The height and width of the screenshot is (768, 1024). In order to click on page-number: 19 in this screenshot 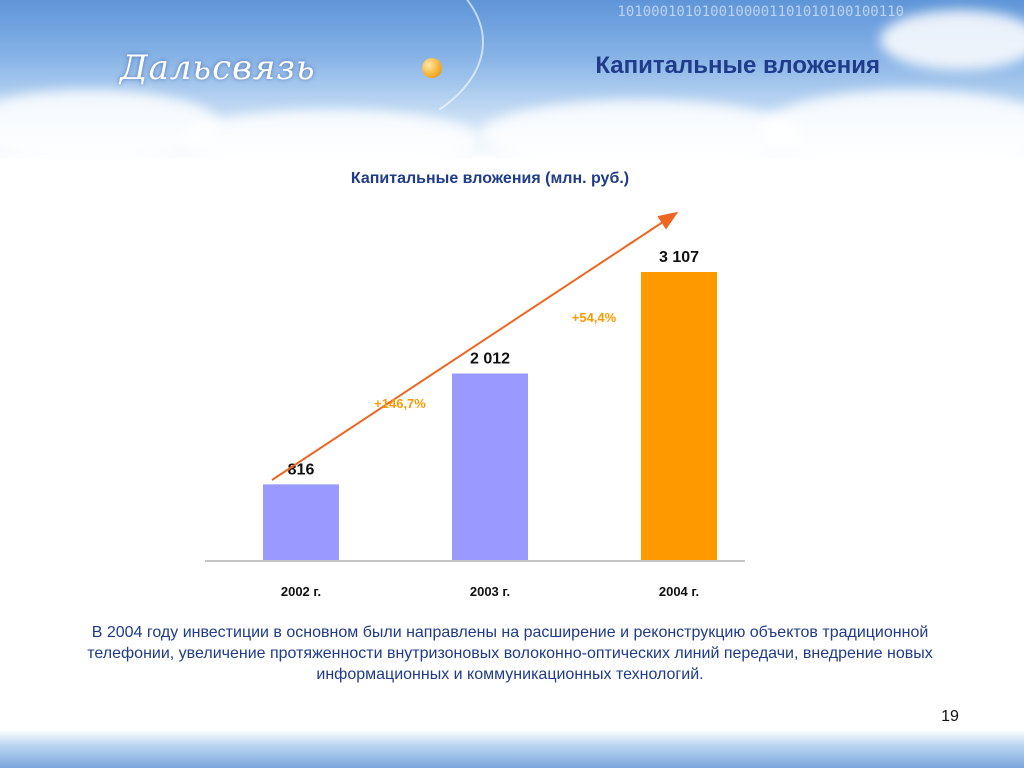, I will do `click(950, 716)`.